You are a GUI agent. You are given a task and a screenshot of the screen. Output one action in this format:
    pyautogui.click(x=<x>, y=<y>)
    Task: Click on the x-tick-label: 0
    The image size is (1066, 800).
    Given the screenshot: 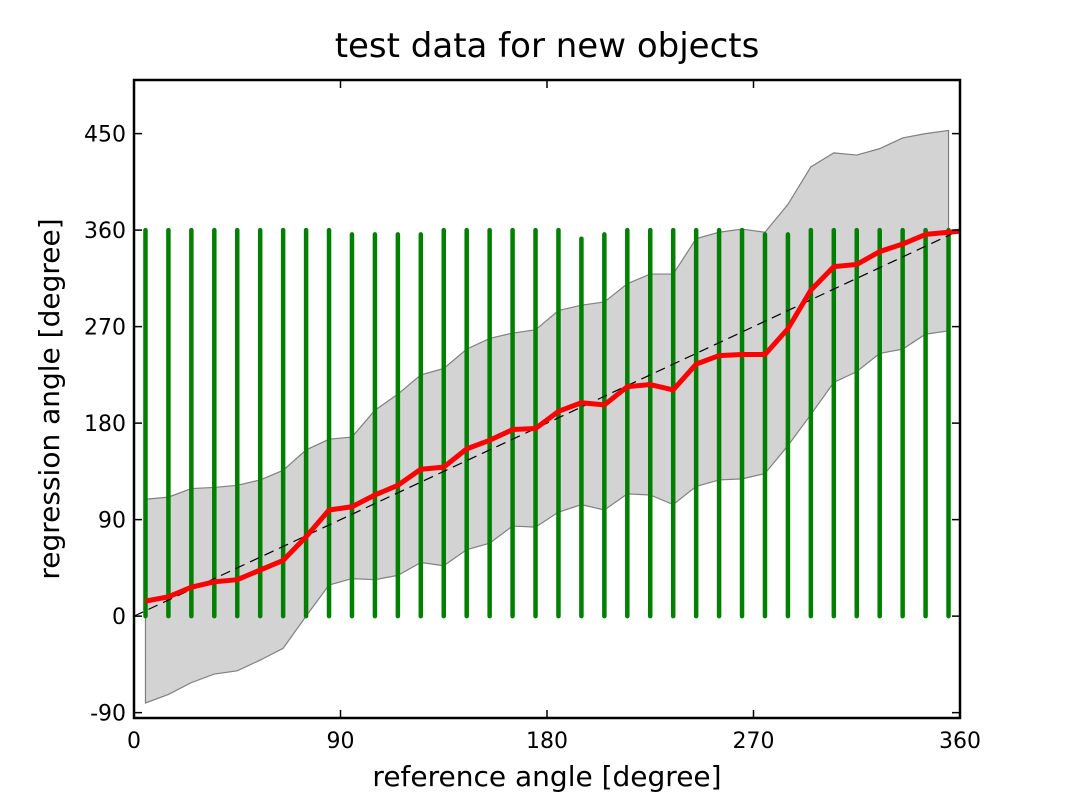 What is the action you would take?
    pyautogui.click(x=134, y=741)
    